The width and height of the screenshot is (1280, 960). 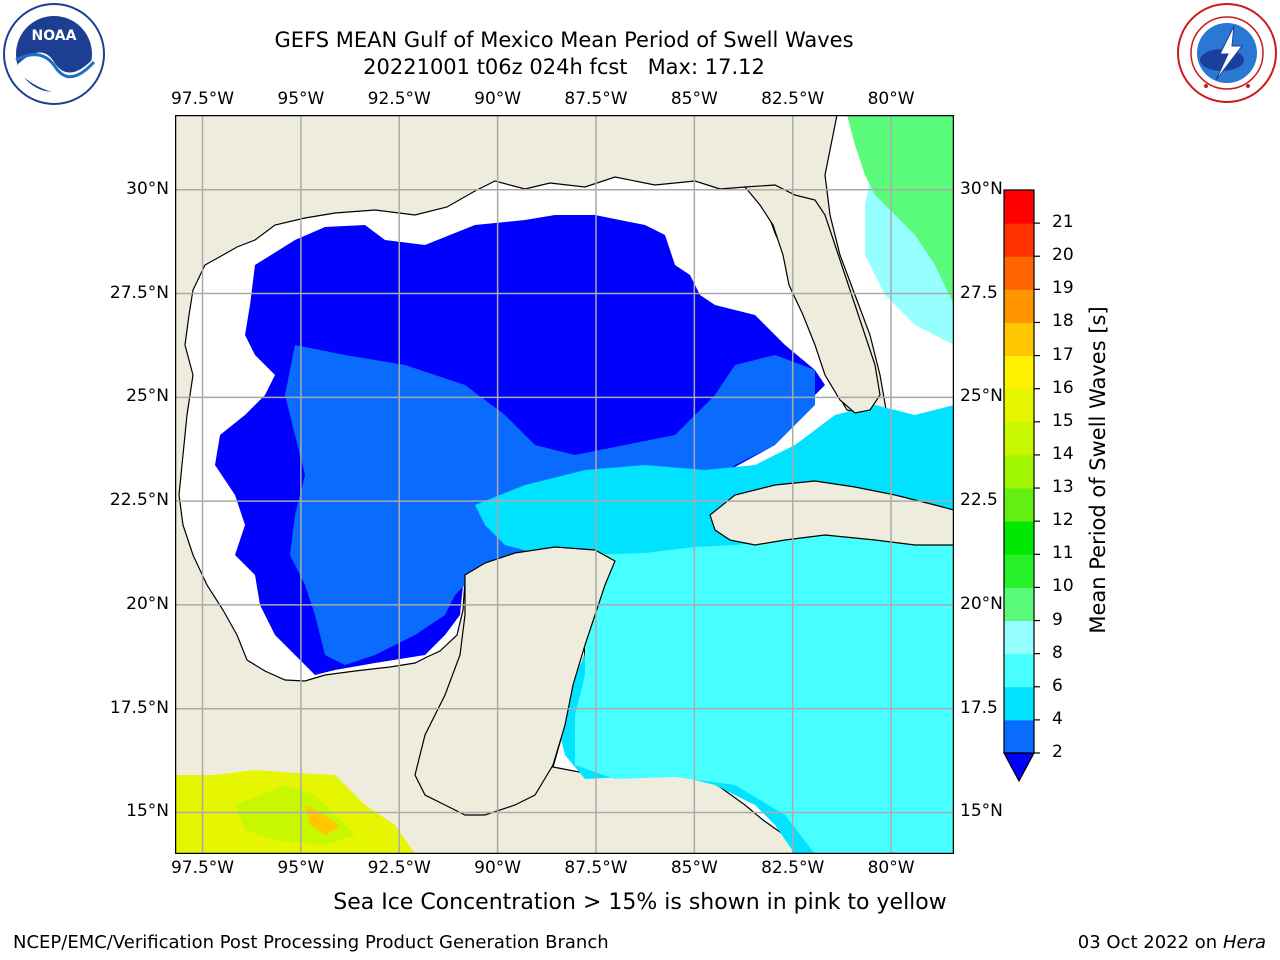 I want to click on florida-peninsula, so click(x=812, y=299).